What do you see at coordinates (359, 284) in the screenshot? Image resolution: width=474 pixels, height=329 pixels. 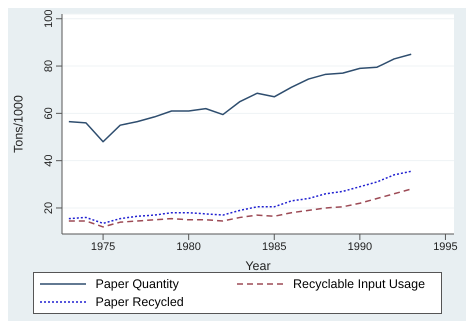 I see `legend-label: Recyclable Input Usage` at bounding box center [359, 284].